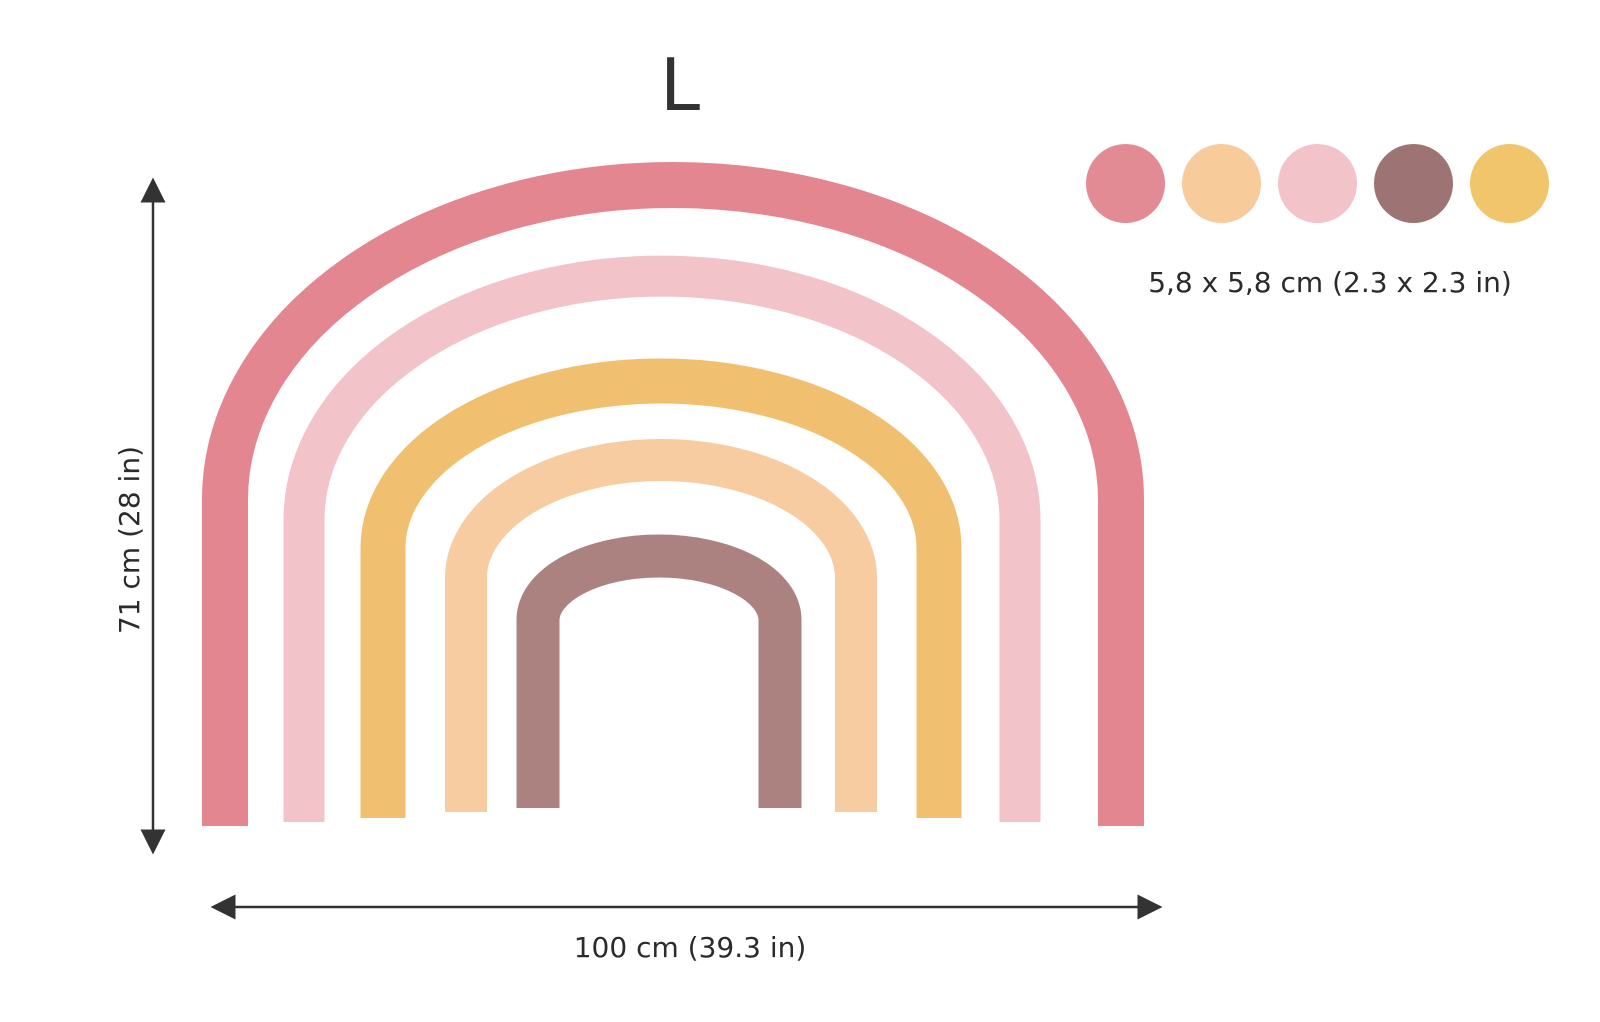 This screenshot has width=1600, height=1022. Describe the element at coordinates (129, 540) in the screenshot. I see `height-dimension-label: 71 cm (28 in)` at that location.